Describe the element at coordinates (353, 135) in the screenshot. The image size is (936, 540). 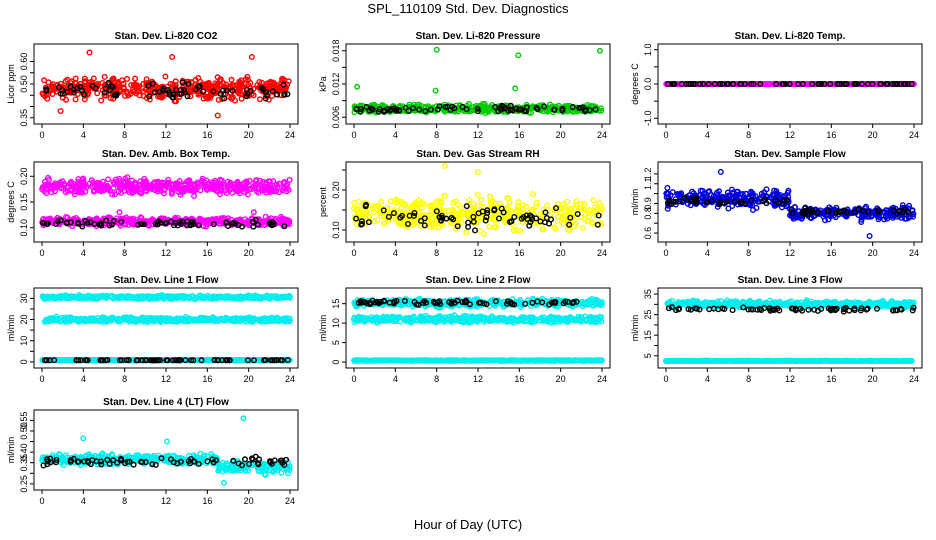
I see `x-tick-label: 0` at that location.